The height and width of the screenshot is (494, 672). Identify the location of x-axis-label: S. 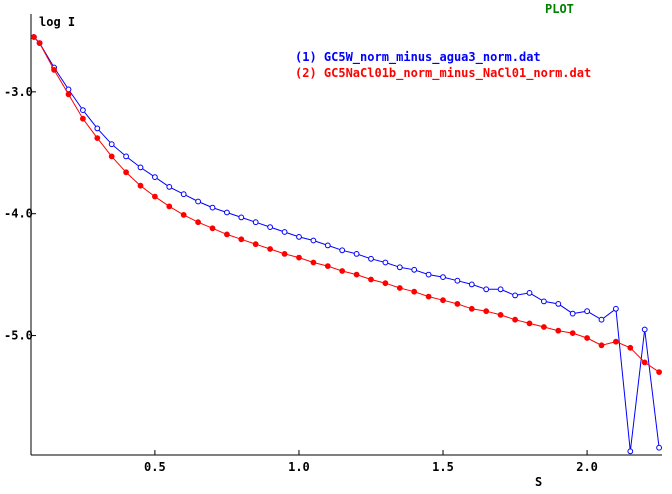
(538, 482).